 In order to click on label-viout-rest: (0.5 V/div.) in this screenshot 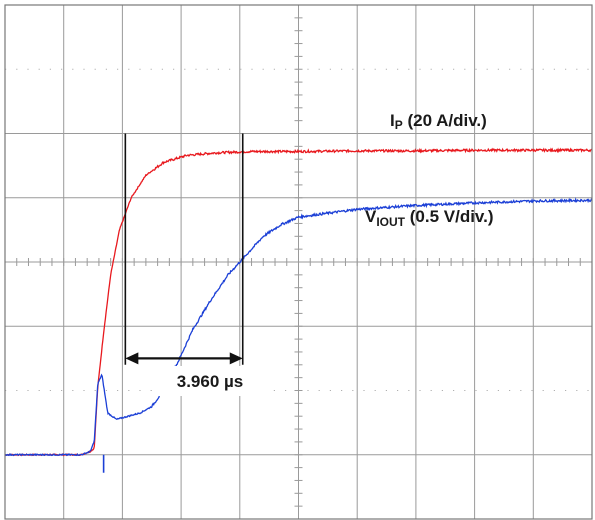, I will do `click(449, 216)`.